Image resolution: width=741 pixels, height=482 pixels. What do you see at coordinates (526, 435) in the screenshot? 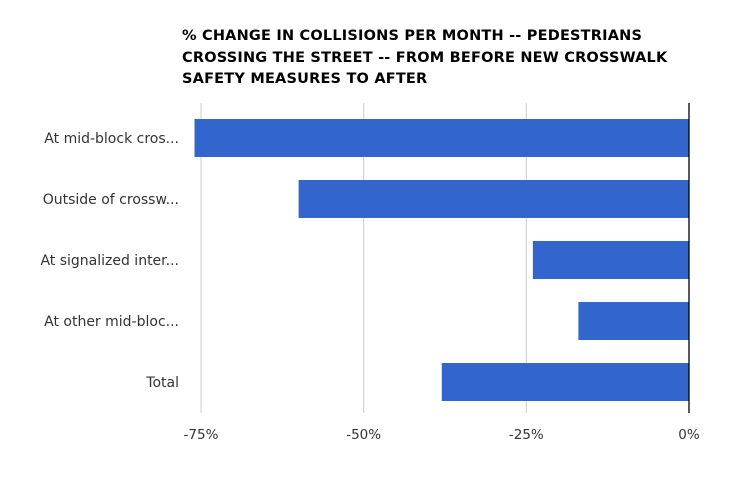
I see `x-tick-label: -25%` at bounding box center [526, 435].